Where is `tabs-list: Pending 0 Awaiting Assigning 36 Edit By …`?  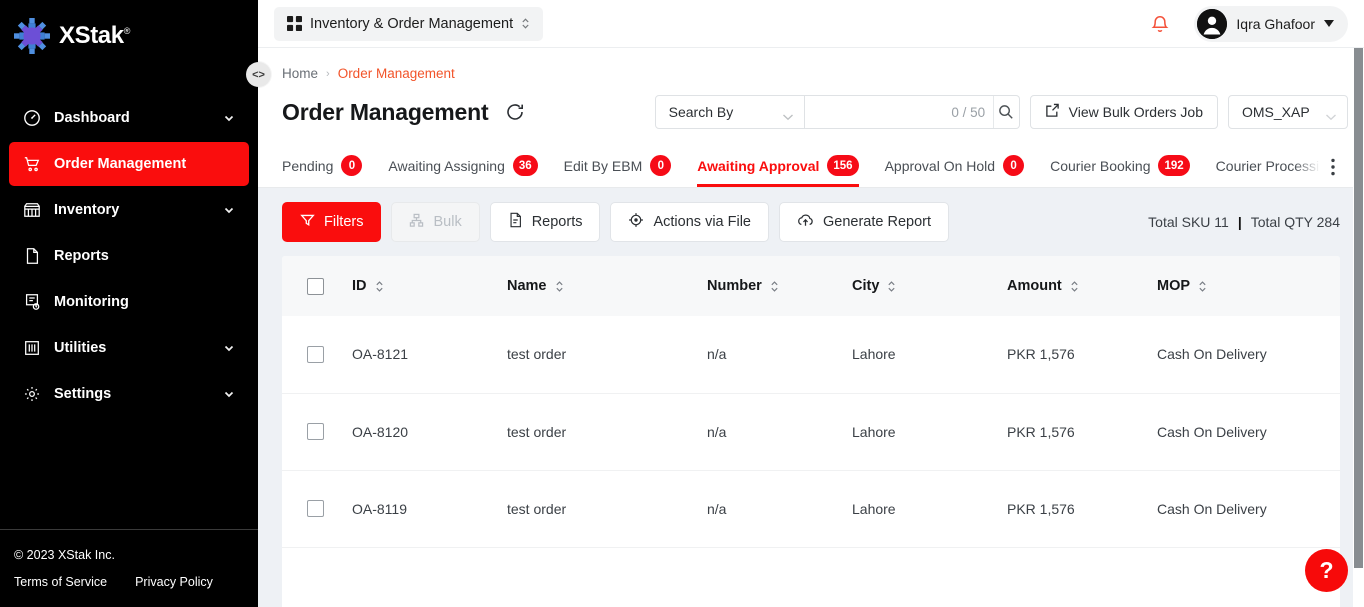
tabs-list: Pending 0 Awaiting Assigning 36 Edit By … is located at coordinates (811, 167).